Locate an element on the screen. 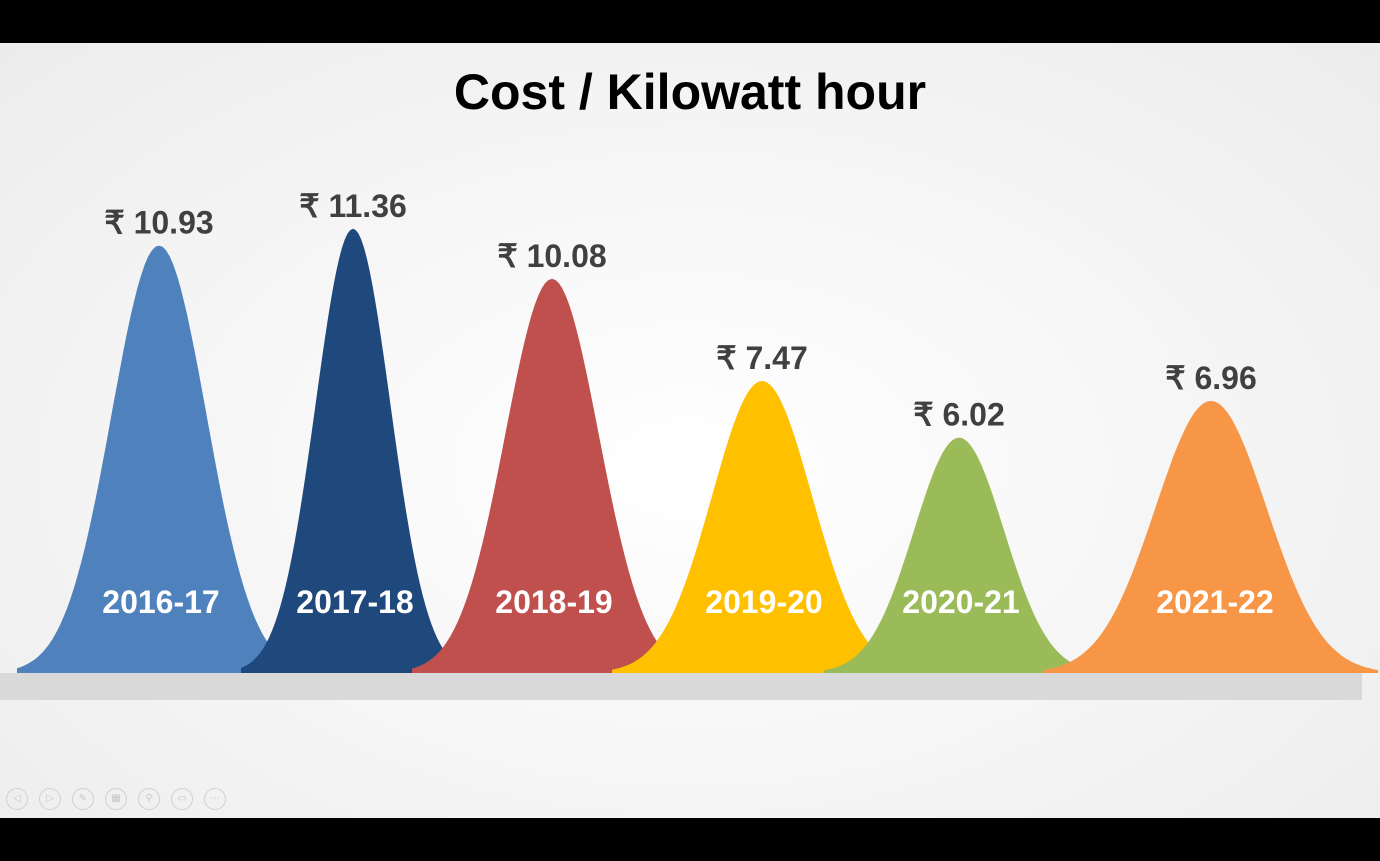  zoom-icon: ⚲ is located at coordinates (149, 799).